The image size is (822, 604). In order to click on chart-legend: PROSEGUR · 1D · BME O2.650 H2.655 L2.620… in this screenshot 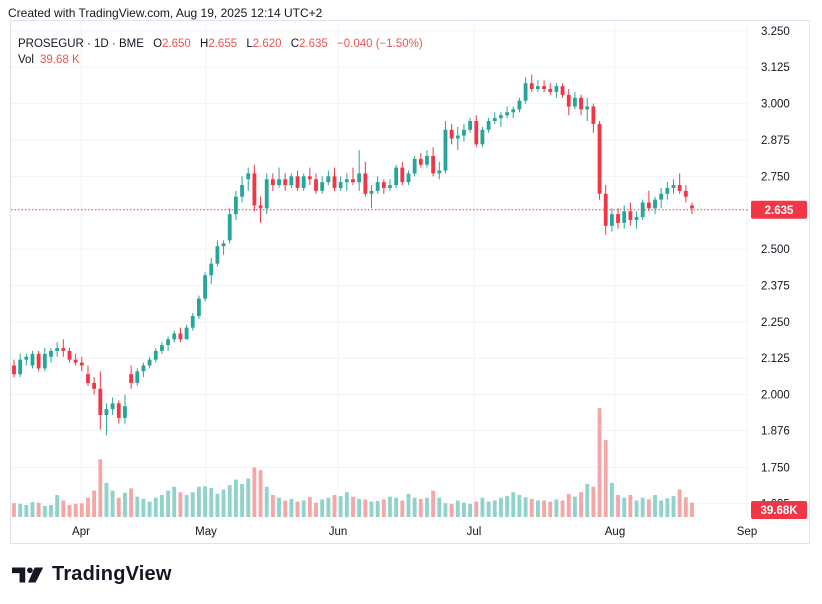, I will do `click(220, 52)`.